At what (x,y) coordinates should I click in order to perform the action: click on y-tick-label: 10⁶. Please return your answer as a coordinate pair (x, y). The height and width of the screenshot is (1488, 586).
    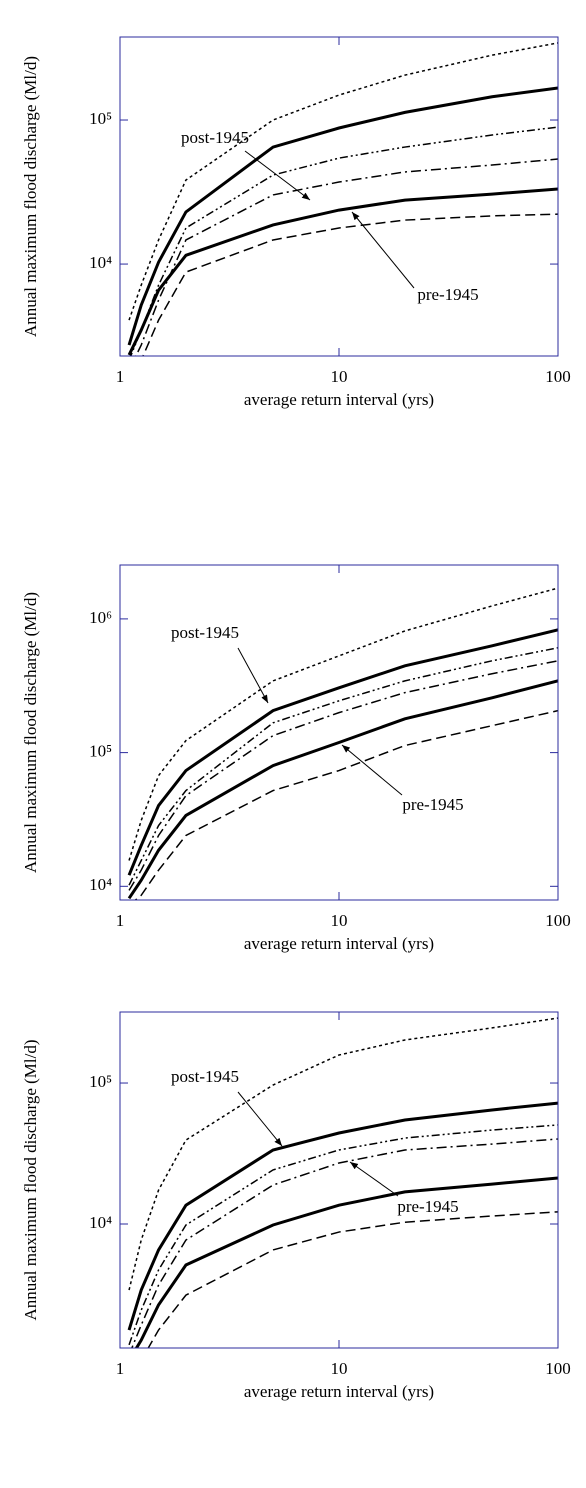
    Looking at the image, I should click on (100, 617).